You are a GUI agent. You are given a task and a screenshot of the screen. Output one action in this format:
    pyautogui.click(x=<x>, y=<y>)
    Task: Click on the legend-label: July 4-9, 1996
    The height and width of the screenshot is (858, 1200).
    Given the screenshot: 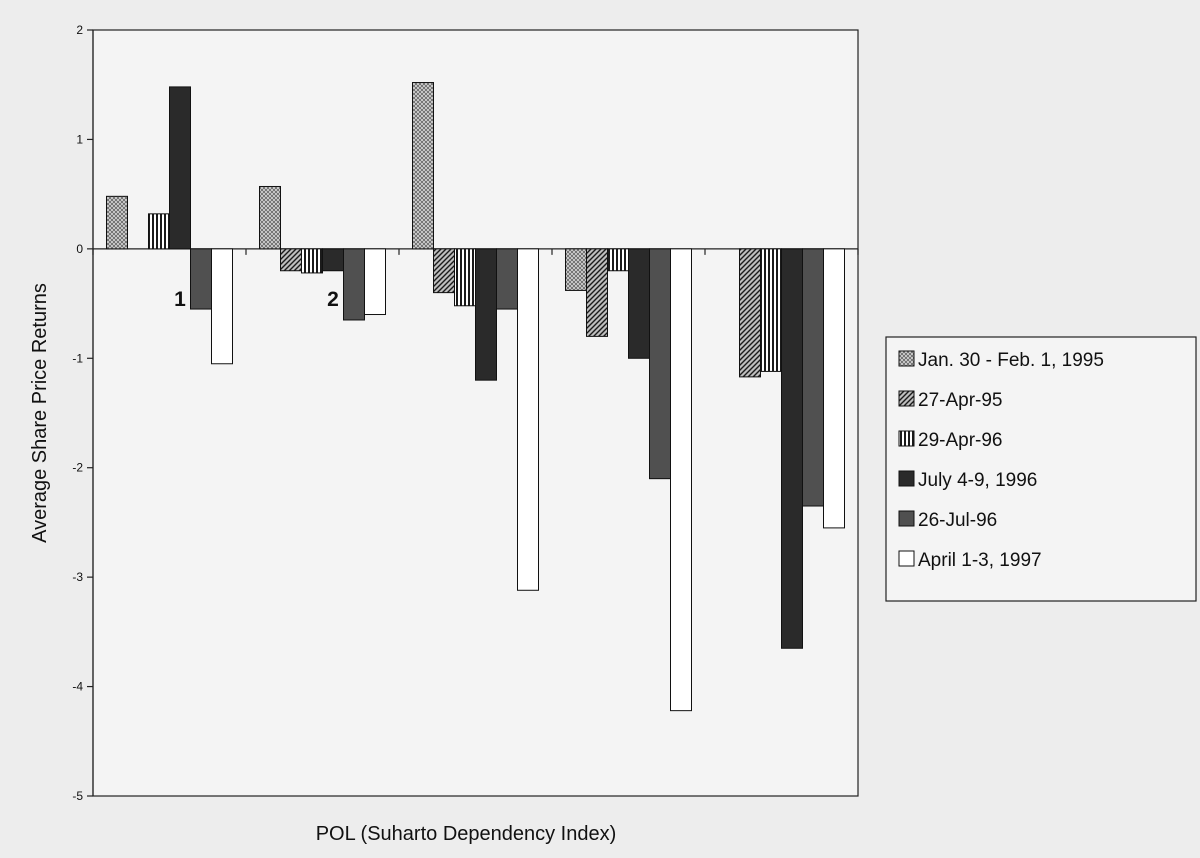 What is the action you would take?
    pyautogui.click(x=977, y=480)
    